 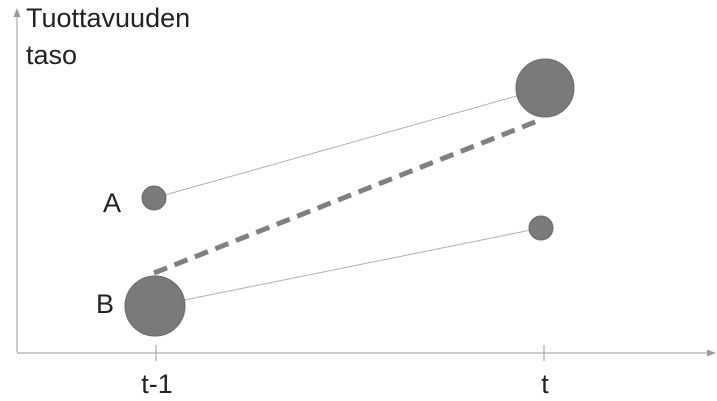 What do you see at coordinates (348, 267) in the screenshot?
I see `line-b` at bounding box center [348, 267].